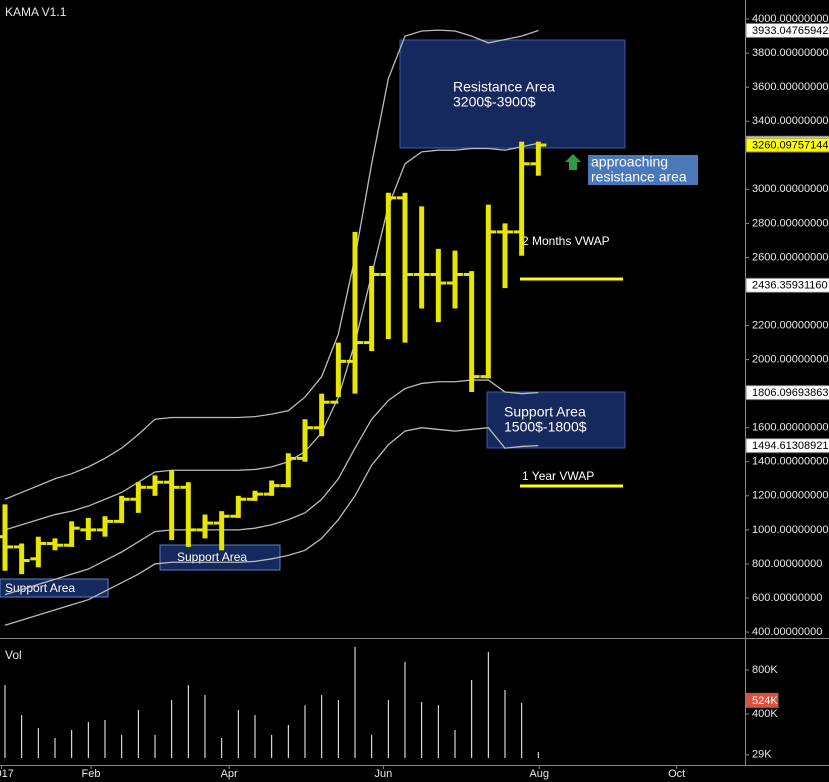  Describe the element at coordinates (790, 496) in the screenshot. I see `y-tick-label: 1200.00000000` at that location.